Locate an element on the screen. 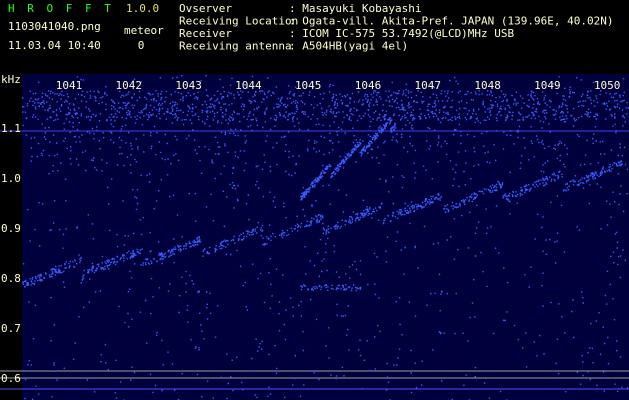 This screenshot has height=400, width=629. meteor-label: meteor is located at coordinates (144, 30).